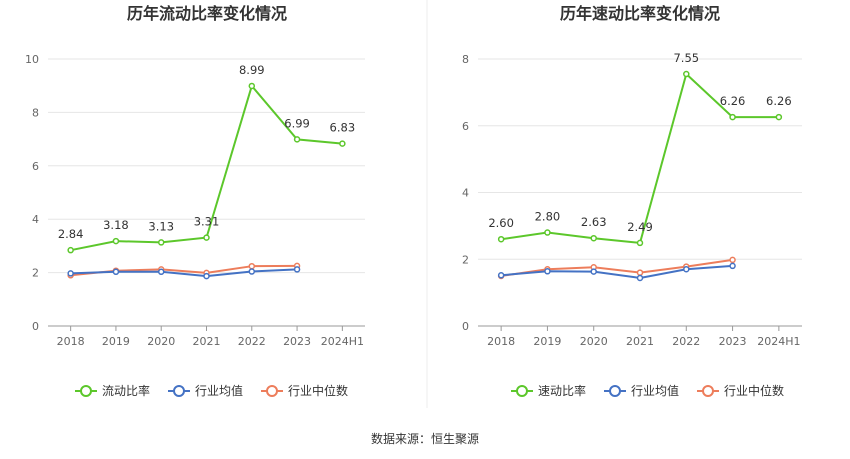 The width and height of the screenshot is (850, 459). I want to click on series-line-industry-median, so click(617, 267).